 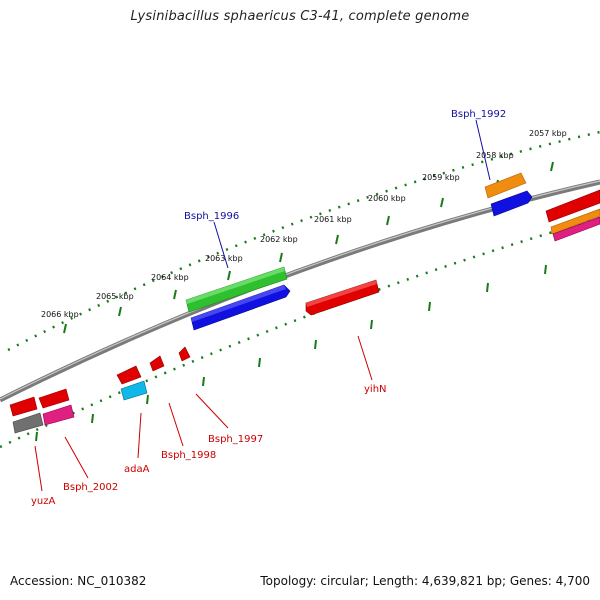 I want to click on gene-bsph-2002-red, so click(x=54, y=398).